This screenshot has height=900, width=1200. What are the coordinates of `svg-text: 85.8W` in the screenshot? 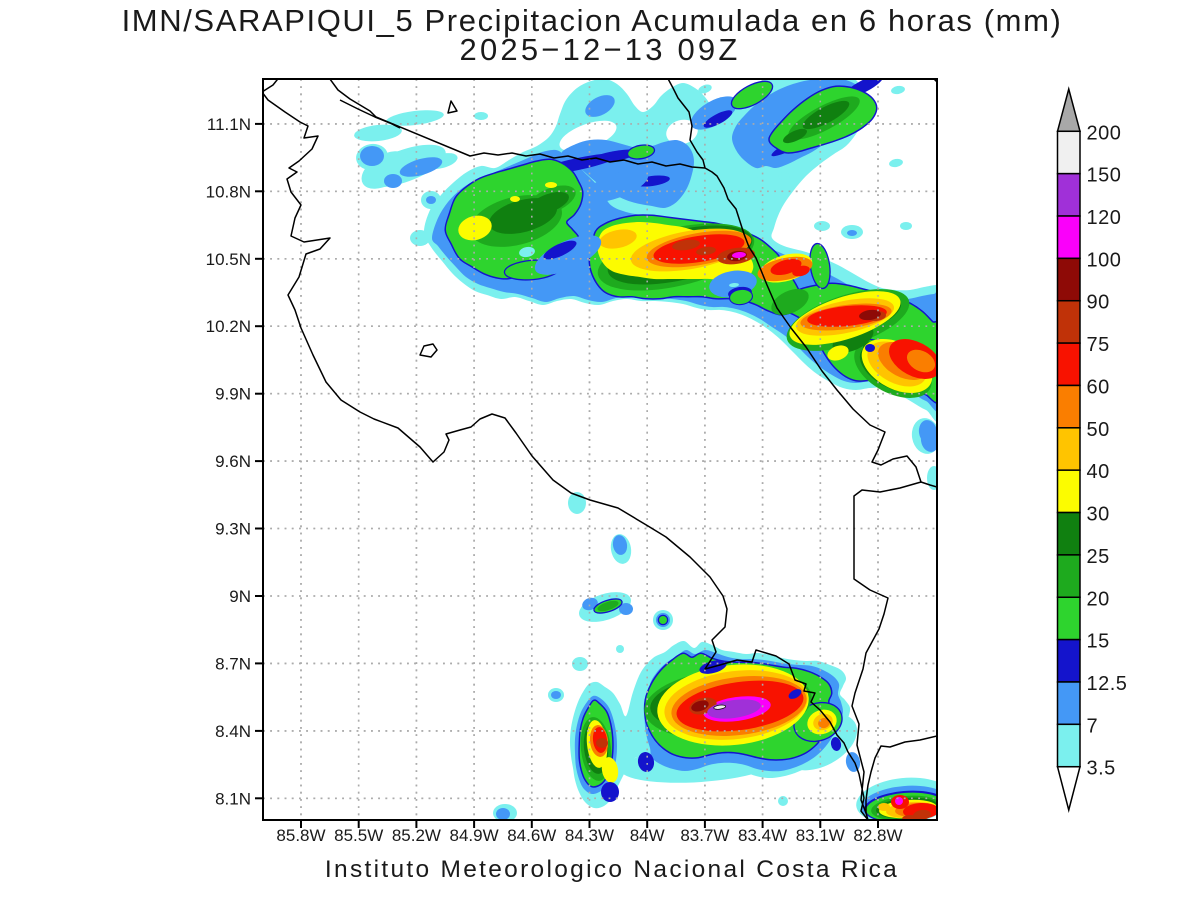 It's located at (300, 835).